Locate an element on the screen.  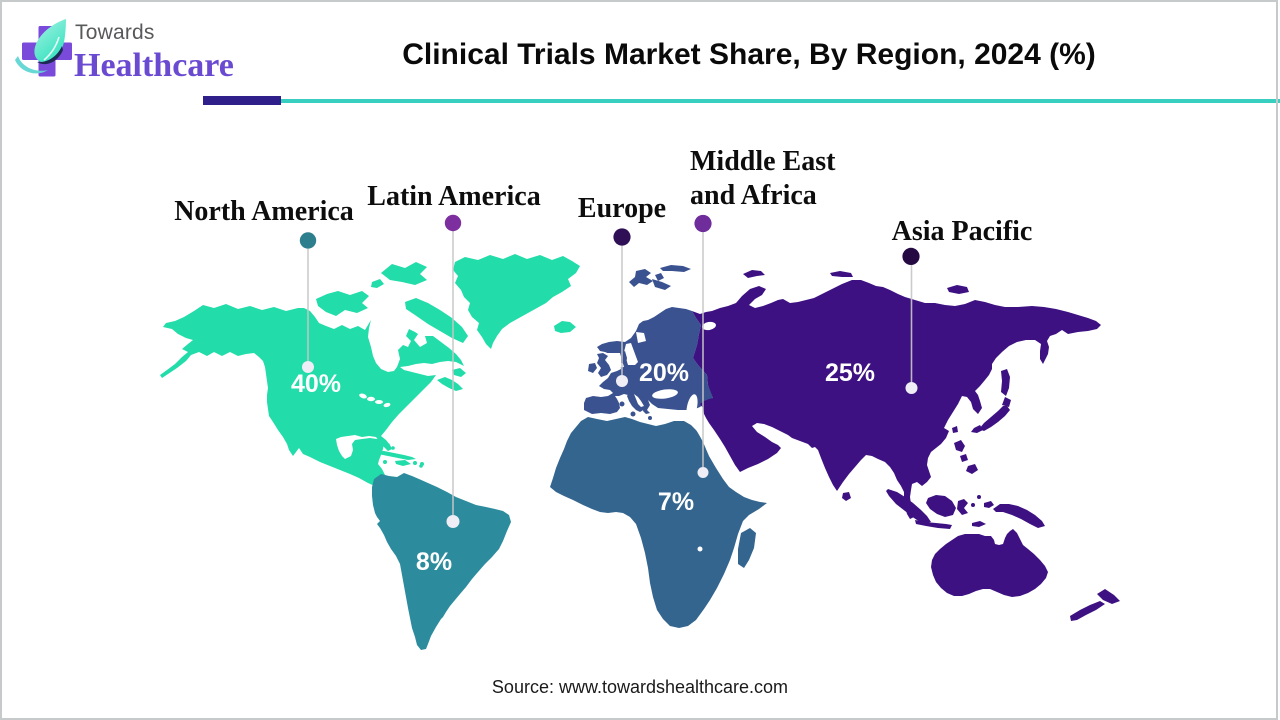
svg-text: and Africa is located at coordinates (753, 195).